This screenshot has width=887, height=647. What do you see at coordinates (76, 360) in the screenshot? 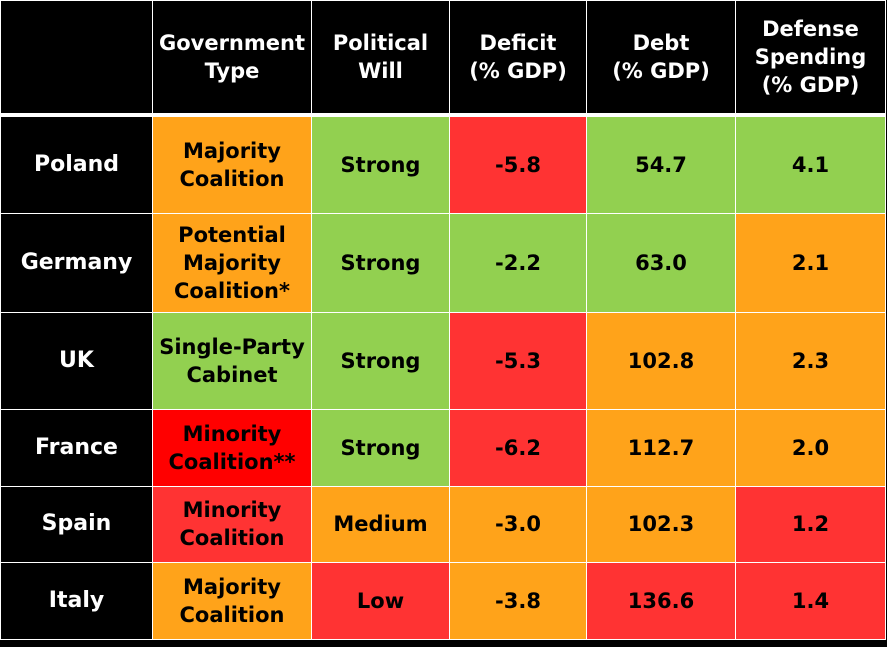
I see `country-name-cell: UK` at bounding box center [76, 360].